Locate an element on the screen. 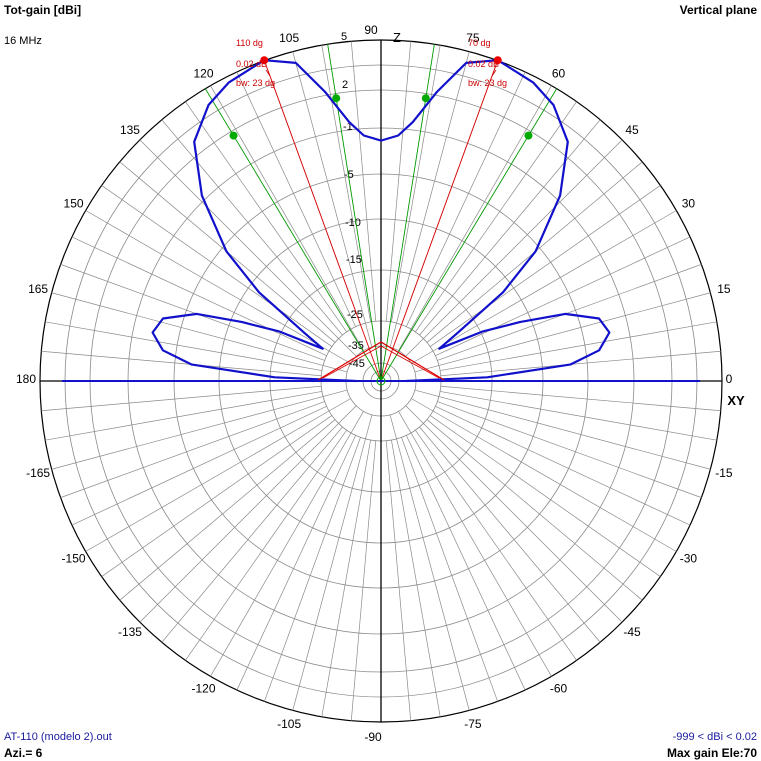 The height and width of the screenshot is (761, 761). chart-title: Tot-gain [dBi] is located at coordinates (43, 10).